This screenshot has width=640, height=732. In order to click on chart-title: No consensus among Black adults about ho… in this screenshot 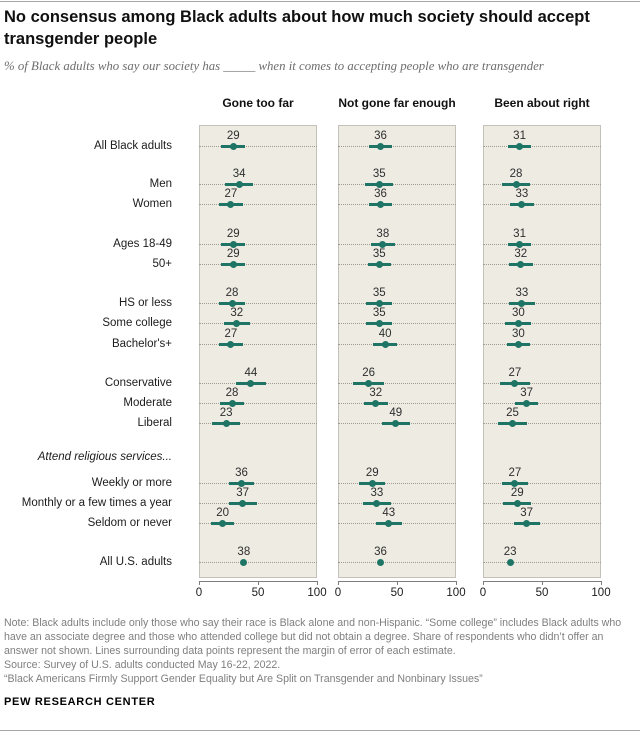, I will do `click(297, 28)`.